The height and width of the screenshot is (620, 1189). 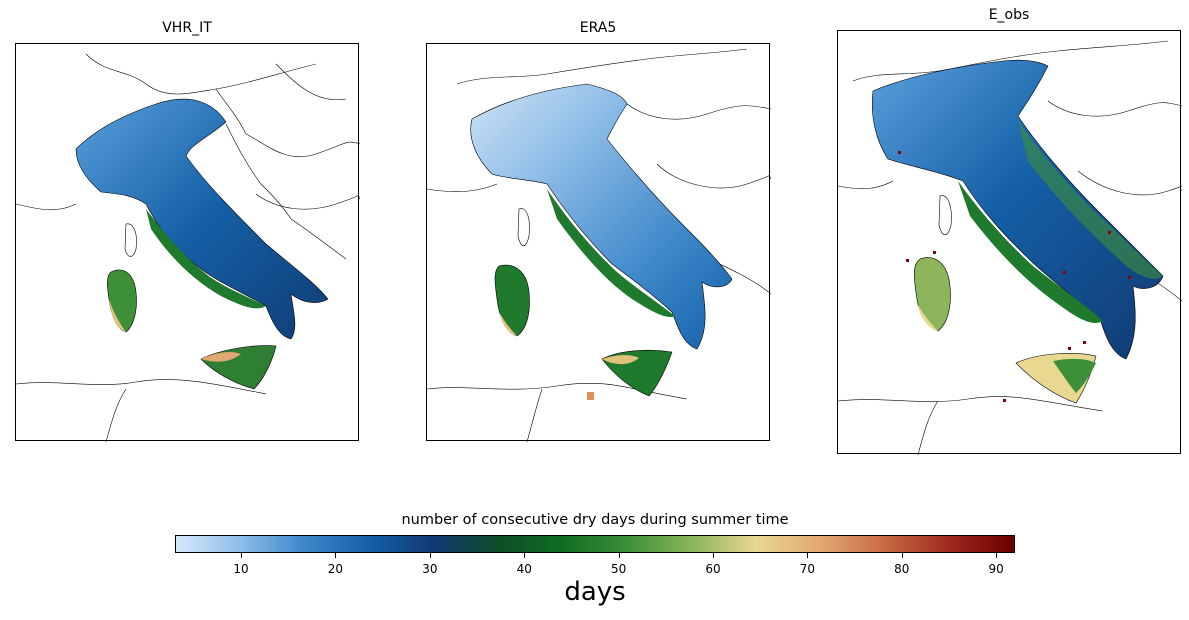 What do you see at coordinates (1030, 252) in the screenshot?
I see `italy-west-coast-green` at bounding box center [1030, 252].